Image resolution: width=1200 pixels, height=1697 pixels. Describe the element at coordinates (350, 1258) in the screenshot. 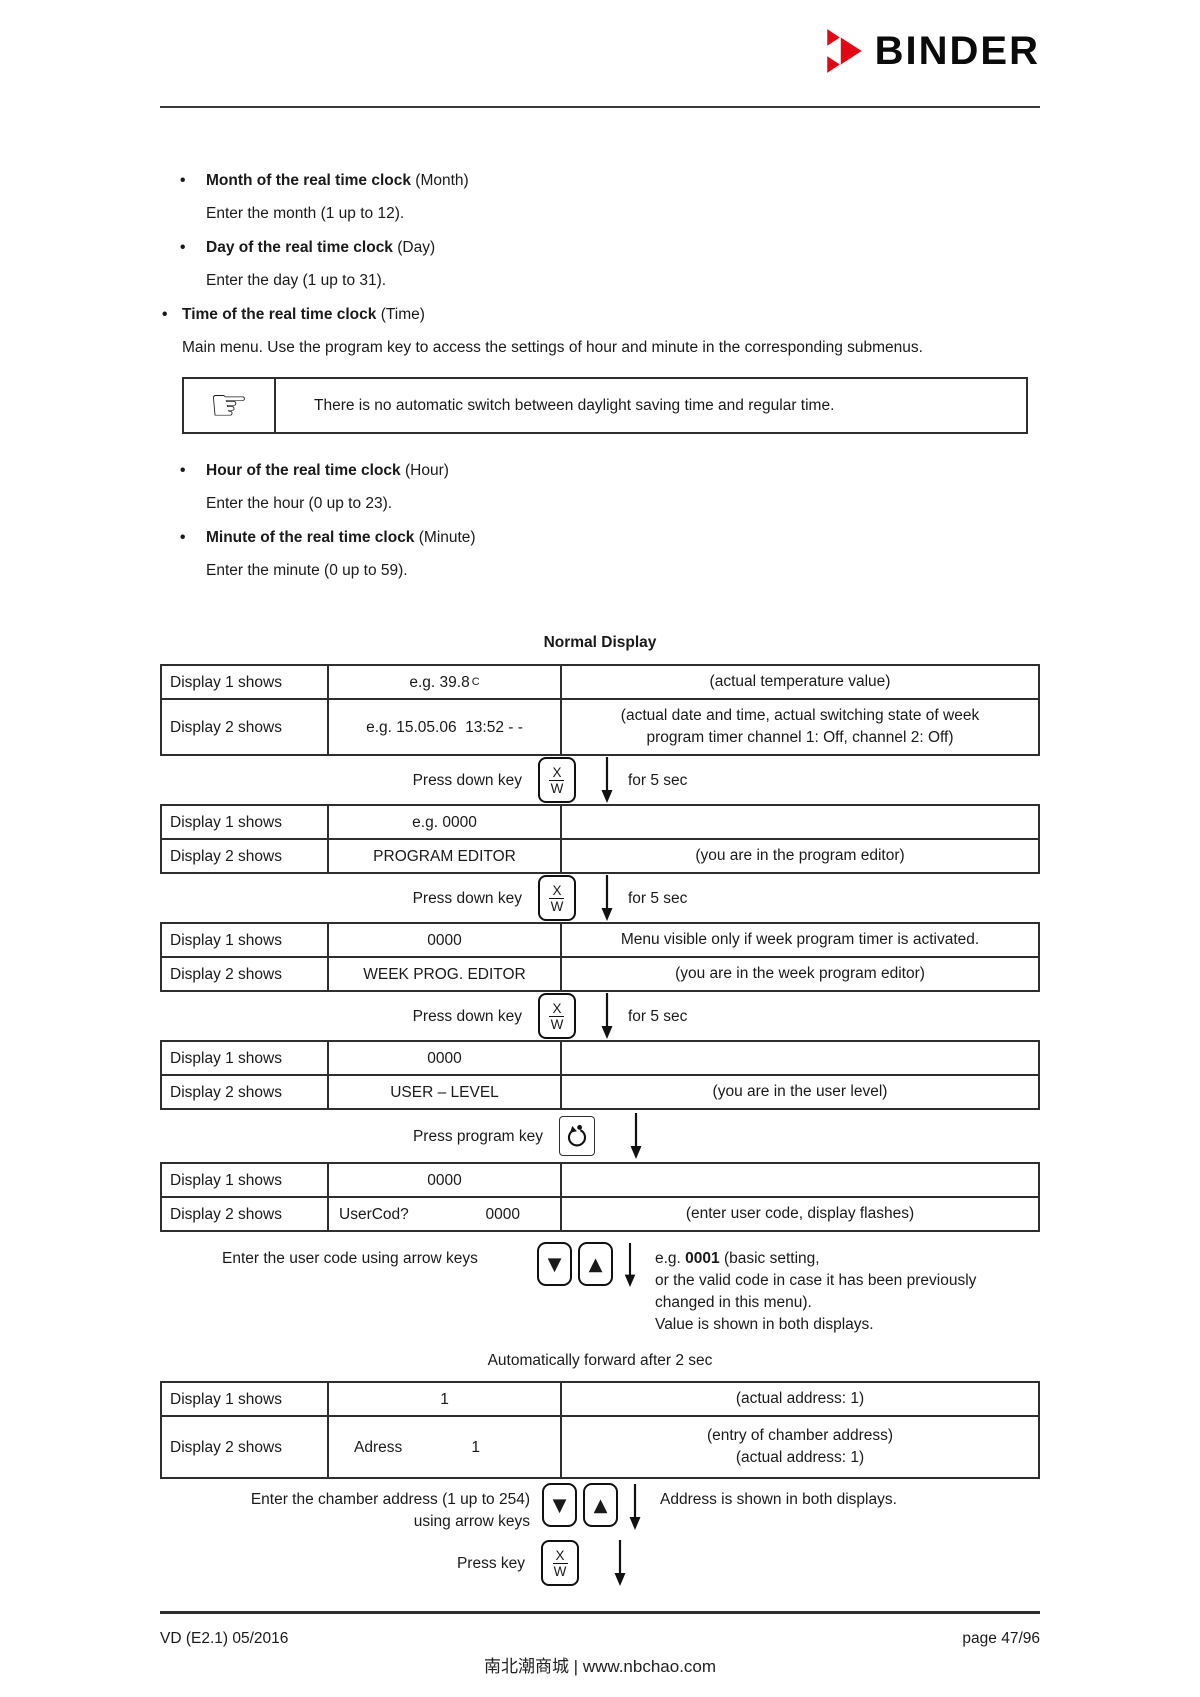

I see `step-label: Enter the user code using arrow keys` at that location.